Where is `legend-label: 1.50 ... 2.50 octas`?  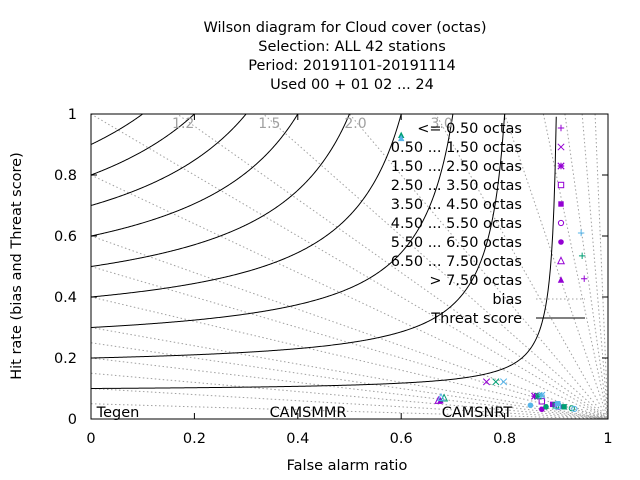 legend-label: 1.50 ... 2.50 octas is located at coordinates (456, 167).